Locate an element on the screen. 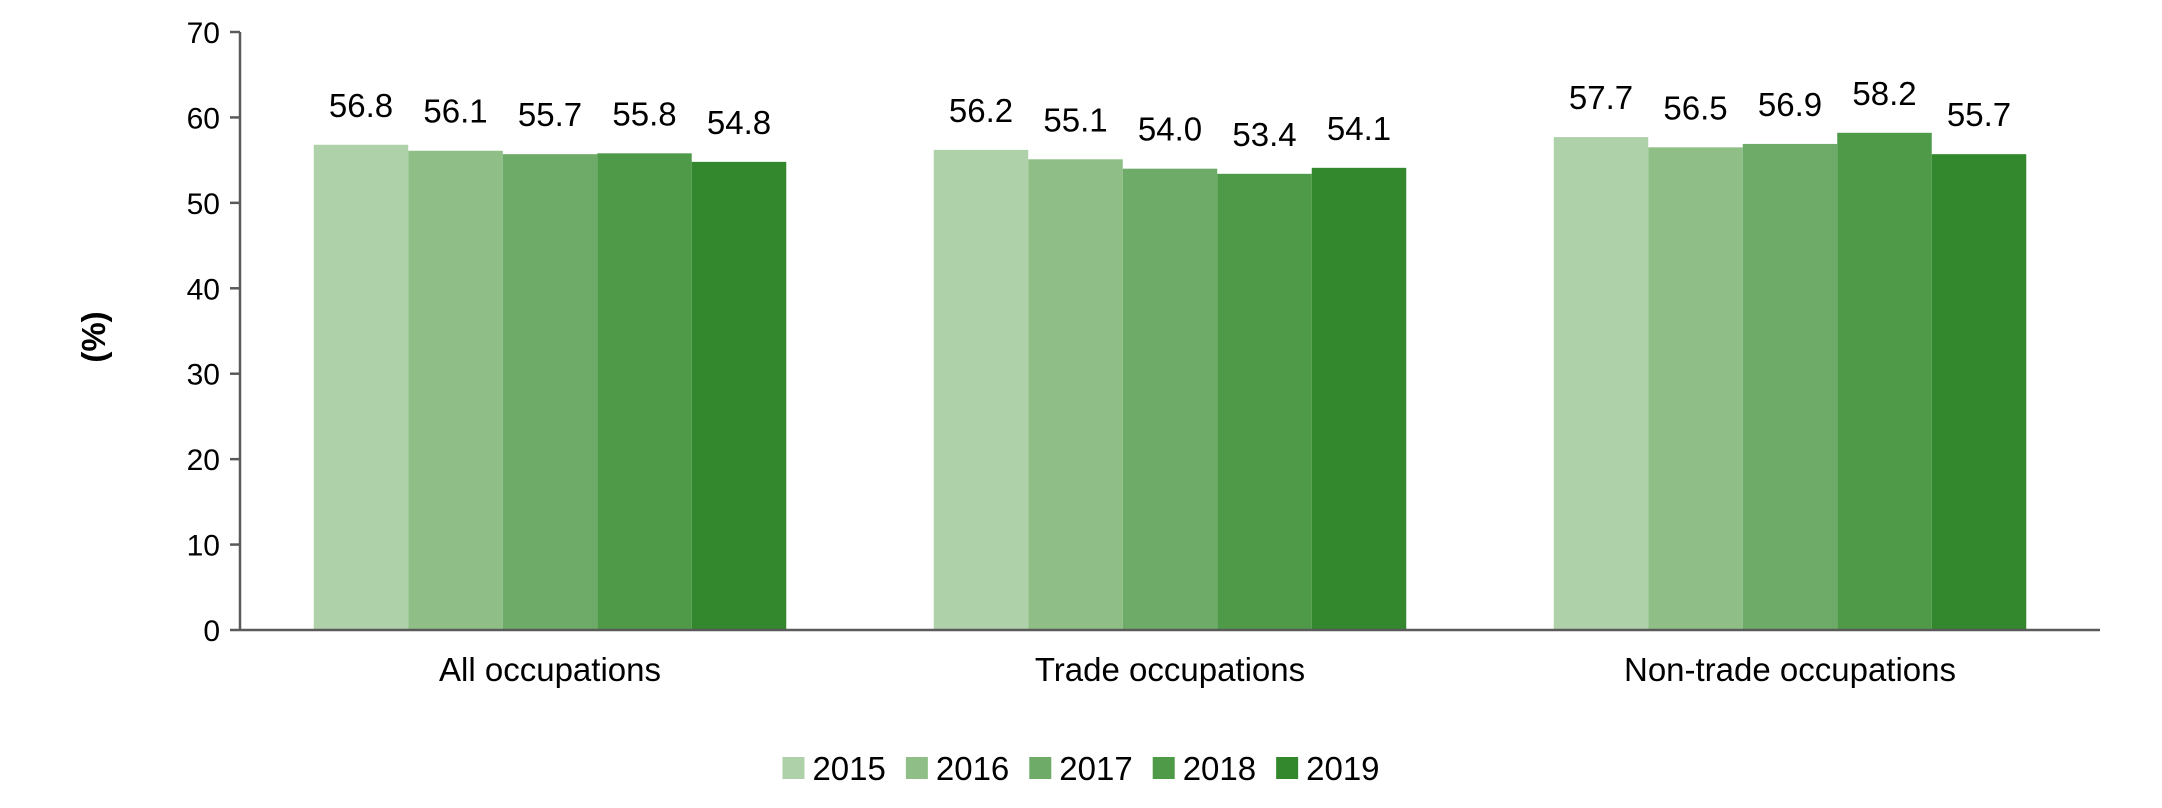 Image resolution: width=2162 pixels, height=808 pixels. legend: 2015 2016 2017 2018 2019 is located at coordinates (1081, 768).